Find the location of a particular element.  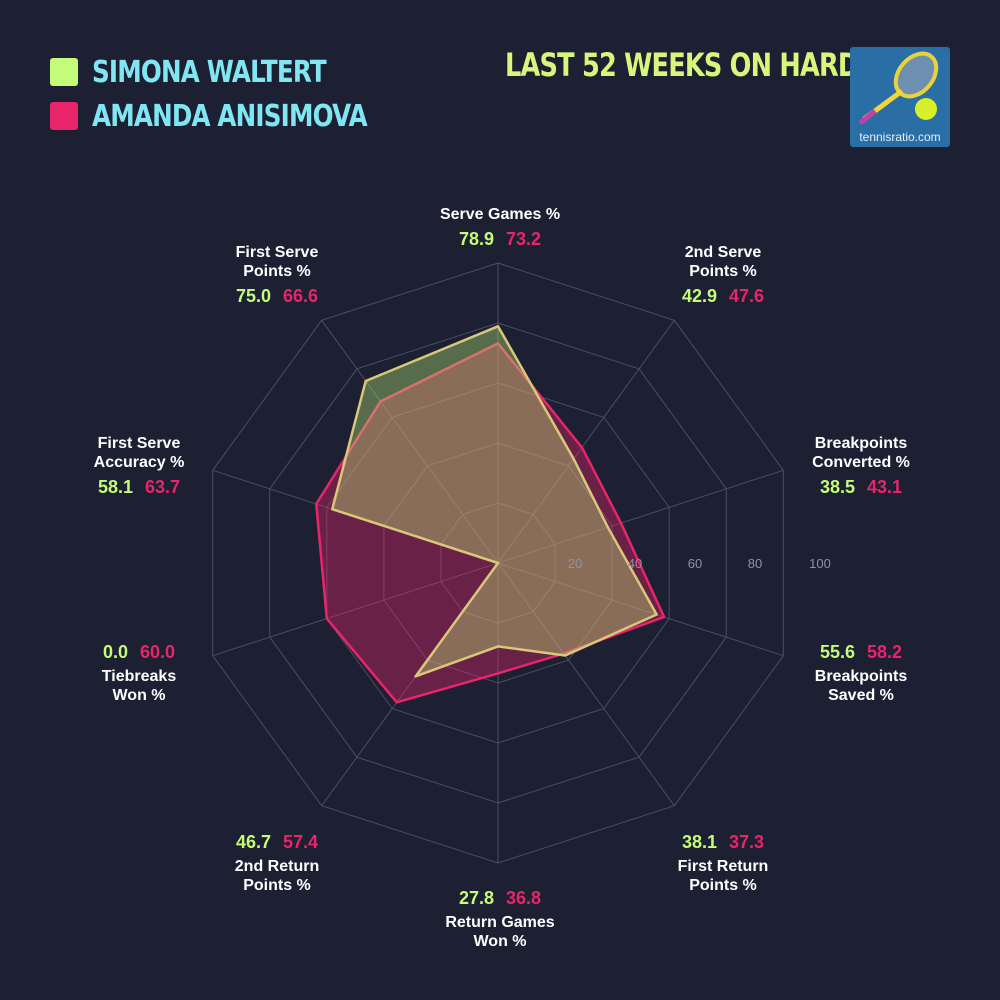

axis-title: Breakpoints Converted % is located at coordinates (861, 453).